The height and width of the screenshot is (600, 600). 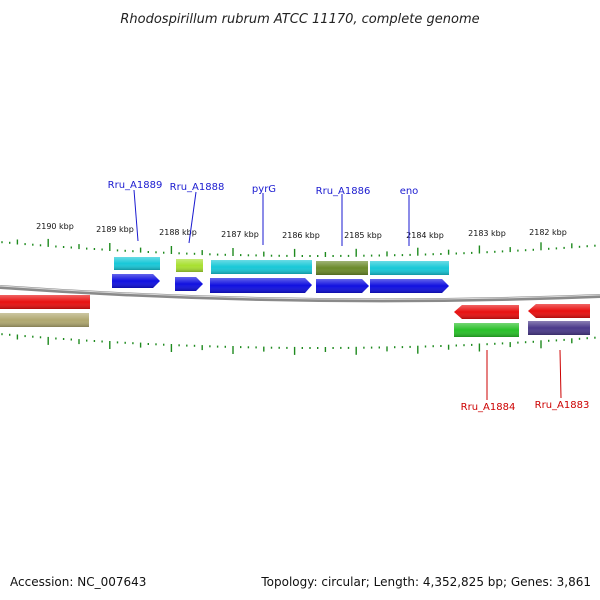 What do you see at coordinates (298, 247) in the screenshot?
I see `tick-marks-top` at bounding box center [298, 247].